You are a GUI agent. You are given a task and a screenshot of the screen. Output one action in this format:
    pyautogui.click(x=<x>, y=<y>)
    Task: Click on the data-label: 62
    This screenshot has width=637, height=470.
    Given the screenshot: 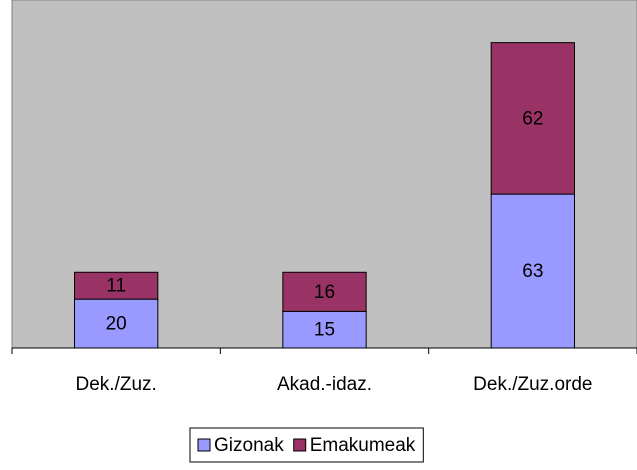 What is the action you would take?
    pyautogui.click(x=532, y=118)
    